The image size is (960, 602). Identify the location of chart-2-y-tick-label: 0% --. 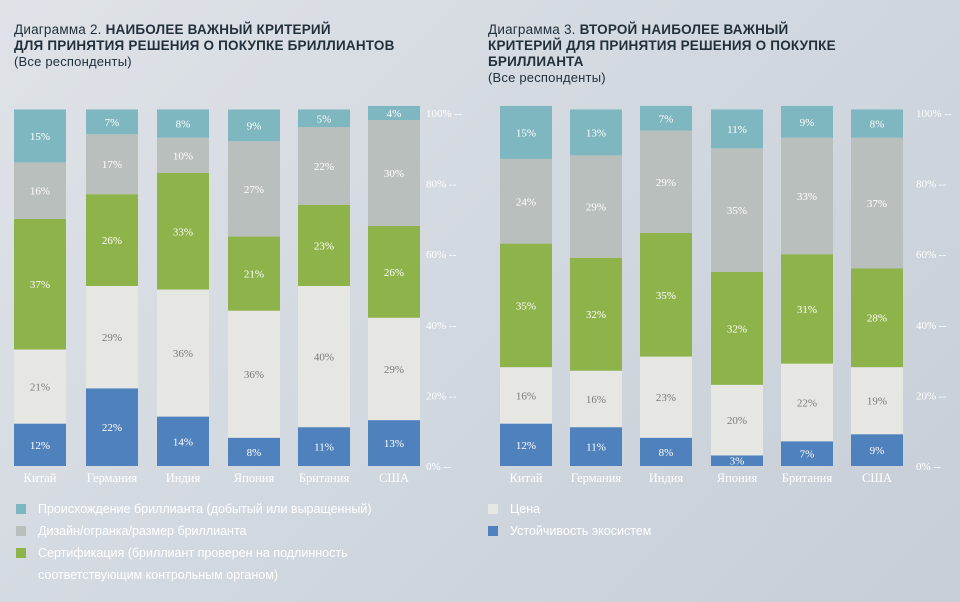
(438, 467).